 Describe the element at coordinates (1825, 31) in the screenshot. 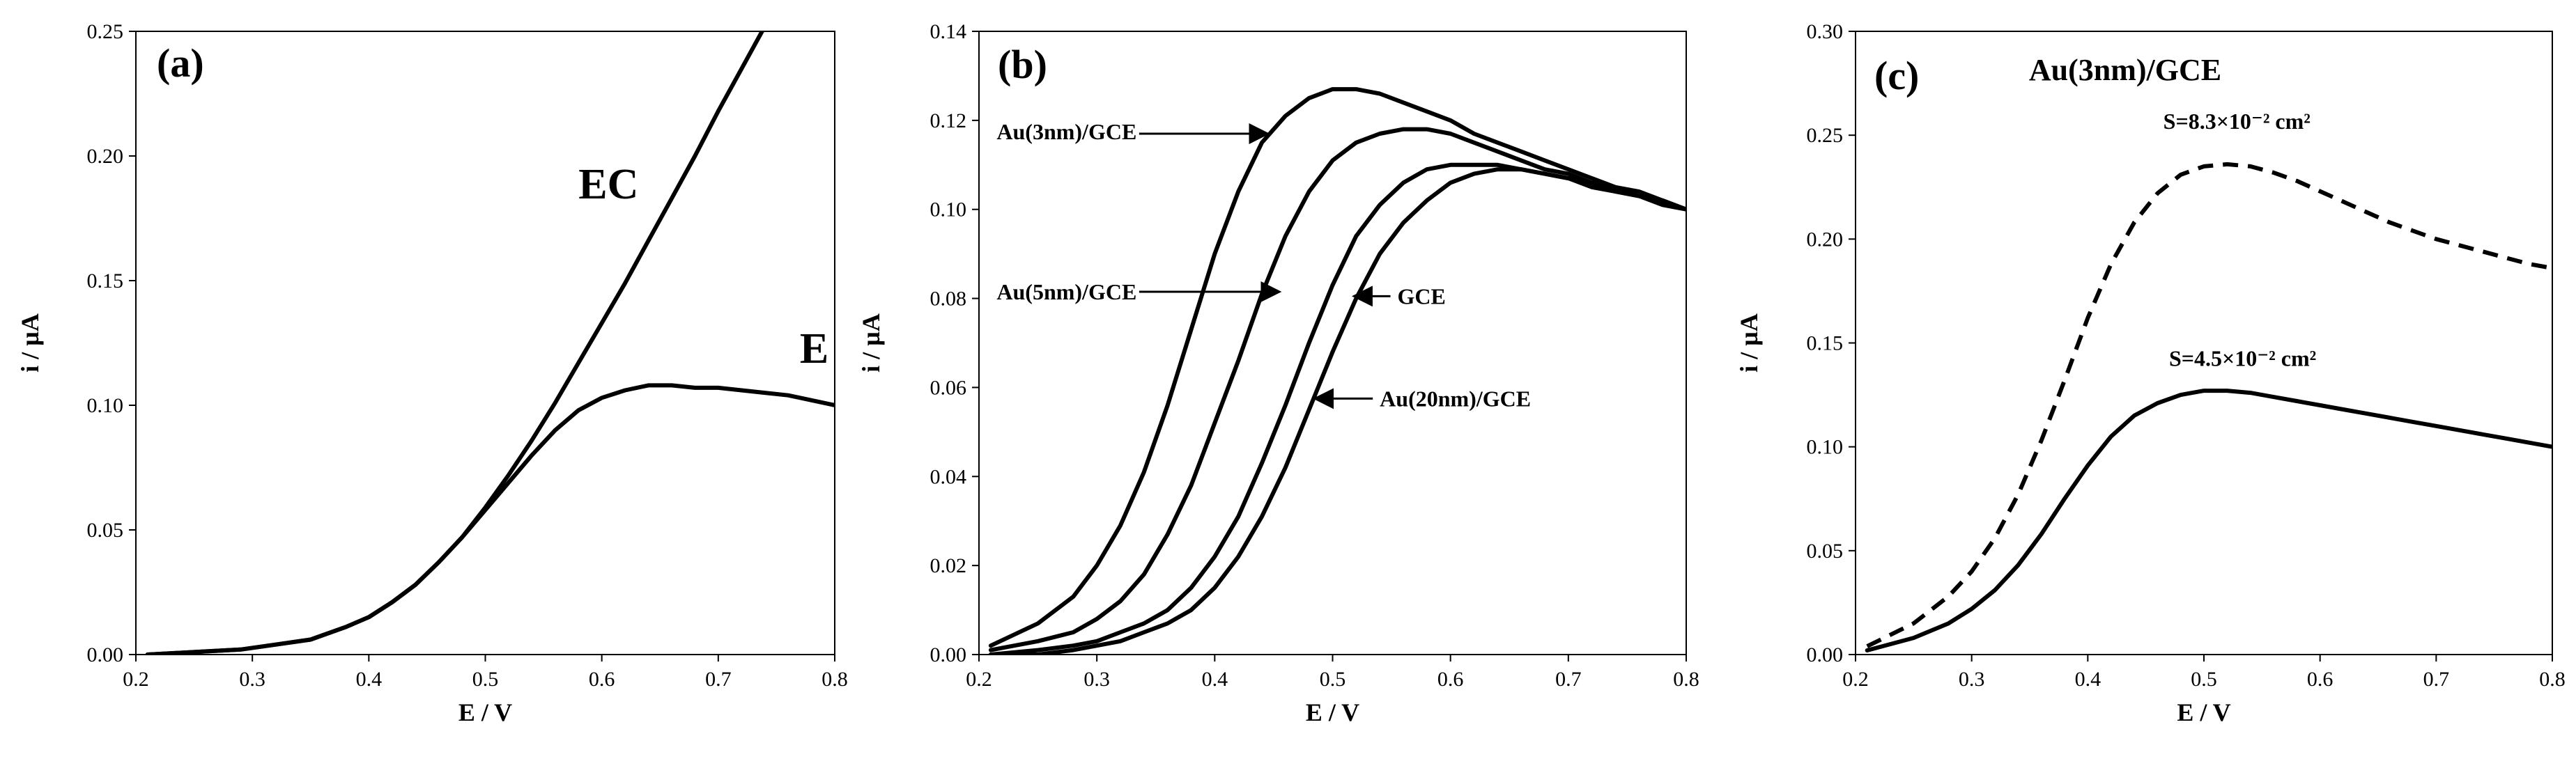

I see `y-tick-label: 0.30` at that location.